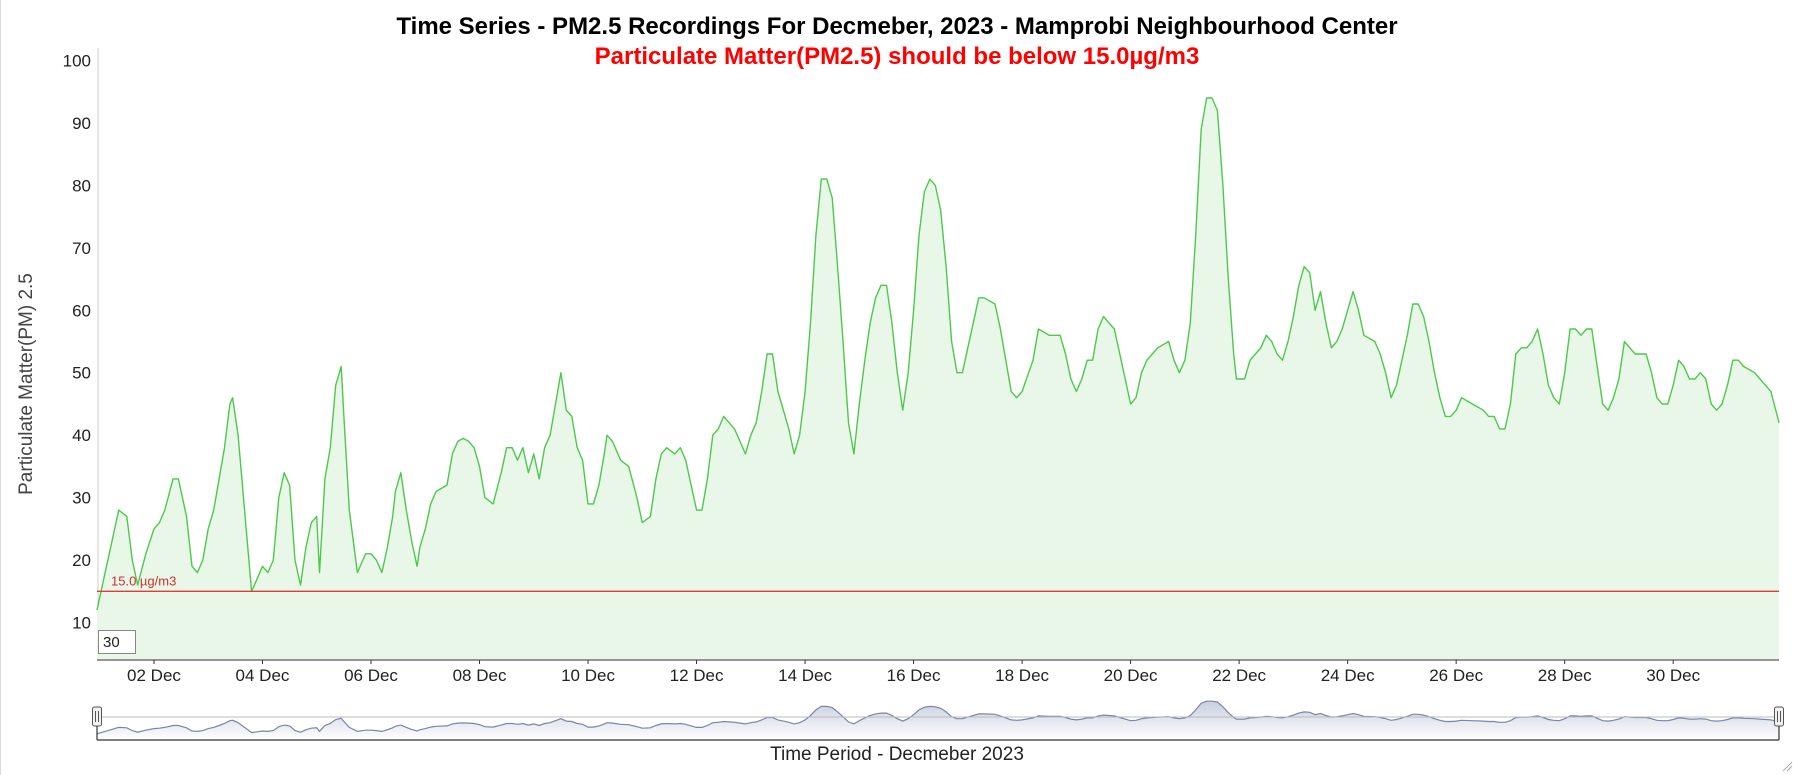  Describe the element at coordinates (26, 384) in the screenshot. I see `y-axis-label: Particulate Matter(PM) 2.5` at that location.